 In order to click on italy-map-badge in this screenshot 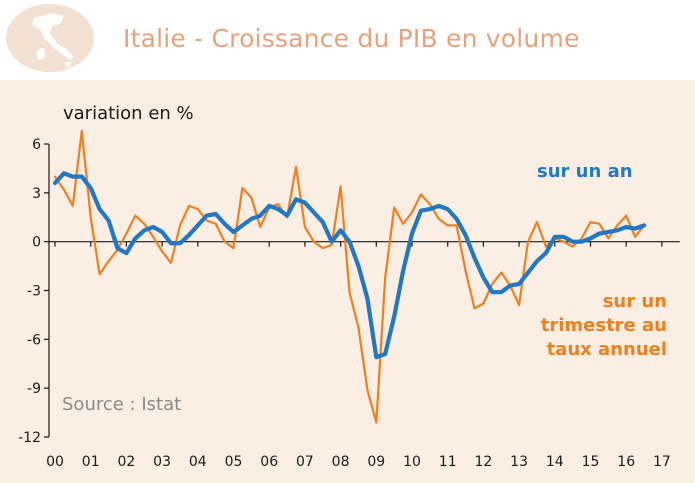, I will do `click(50, 38)`.